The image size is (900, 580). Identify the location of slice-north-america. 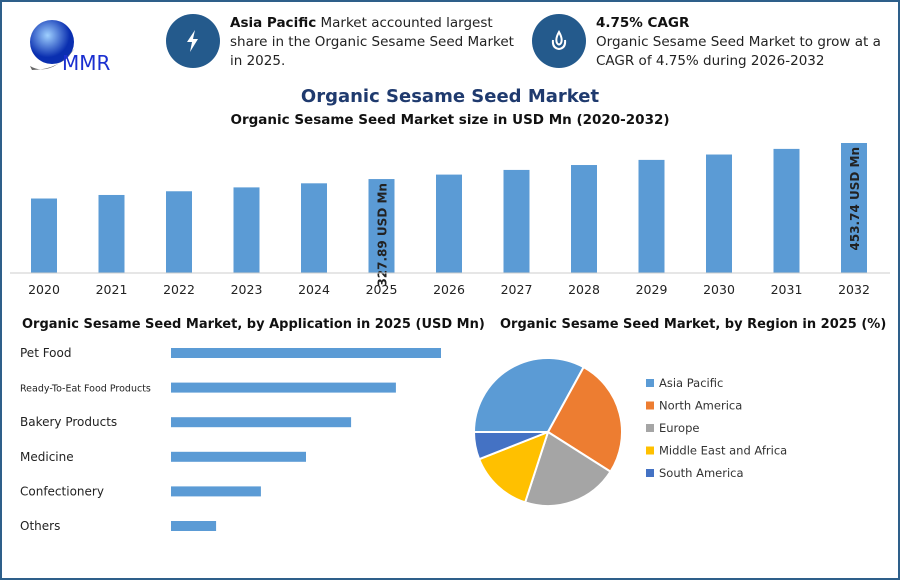
(584, 419).